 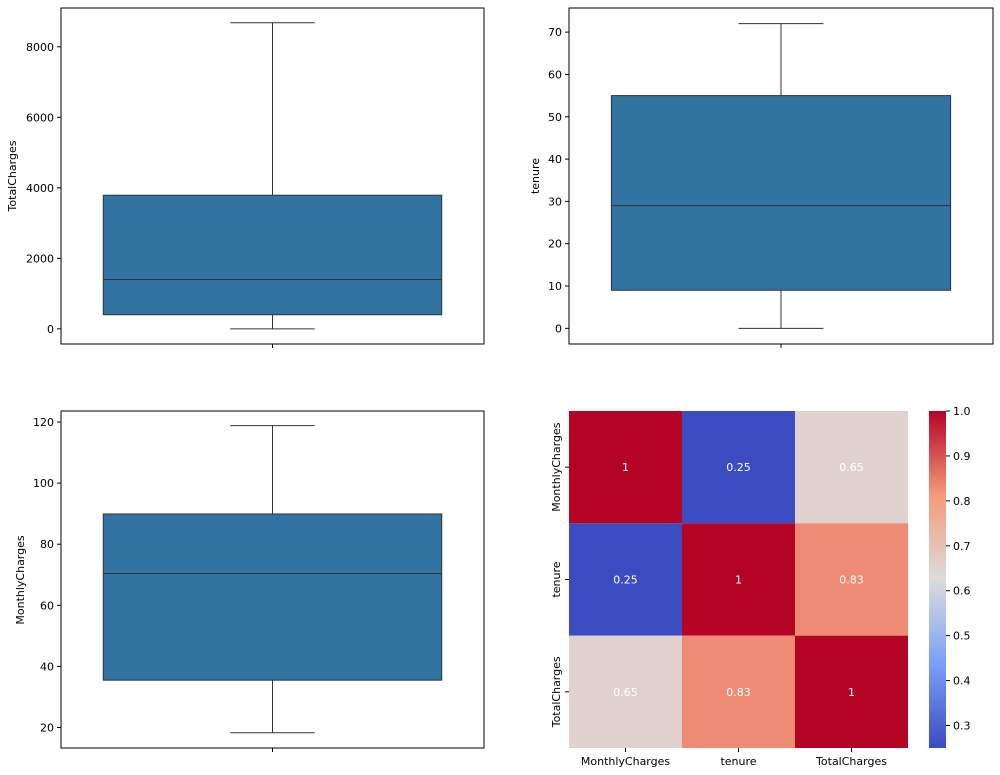 What do you see at coordinates (40, 117) in the screenshot?
I see `y-tick-label: 6000` at bounding box center [40, 117].